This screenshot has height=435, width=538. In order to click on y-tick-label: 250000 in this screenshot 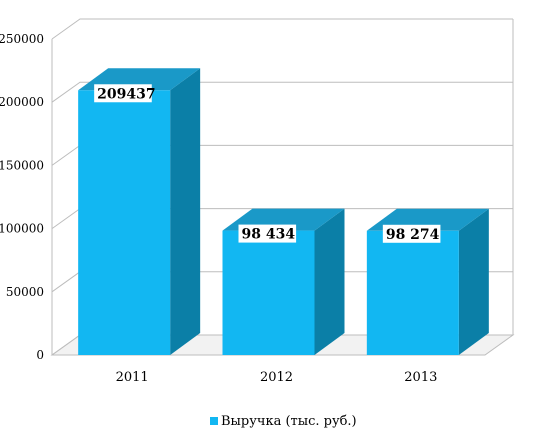, I will do `click(22, 39)`.